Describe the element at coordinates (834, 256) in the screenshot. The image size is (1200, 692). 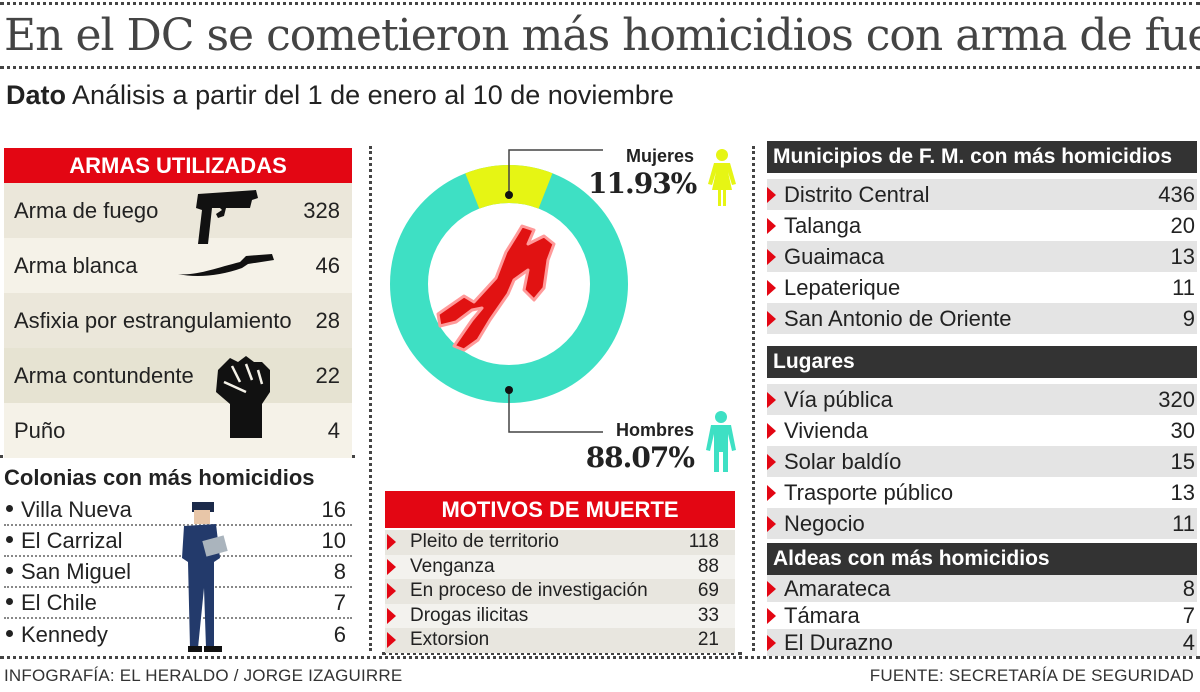
I see `row-label: Guaimaca` at that location.